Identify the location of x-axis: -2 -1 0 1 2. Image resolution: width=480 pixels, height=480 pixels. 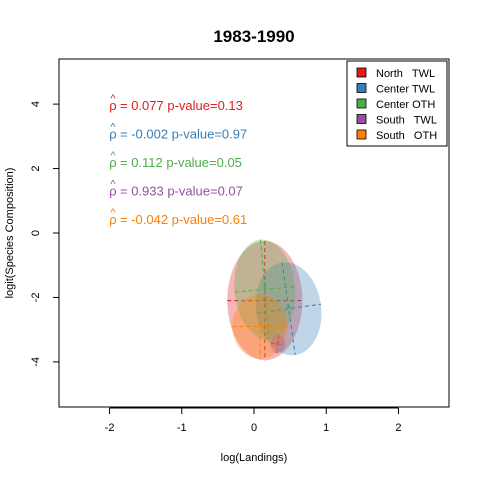
(253, 420).